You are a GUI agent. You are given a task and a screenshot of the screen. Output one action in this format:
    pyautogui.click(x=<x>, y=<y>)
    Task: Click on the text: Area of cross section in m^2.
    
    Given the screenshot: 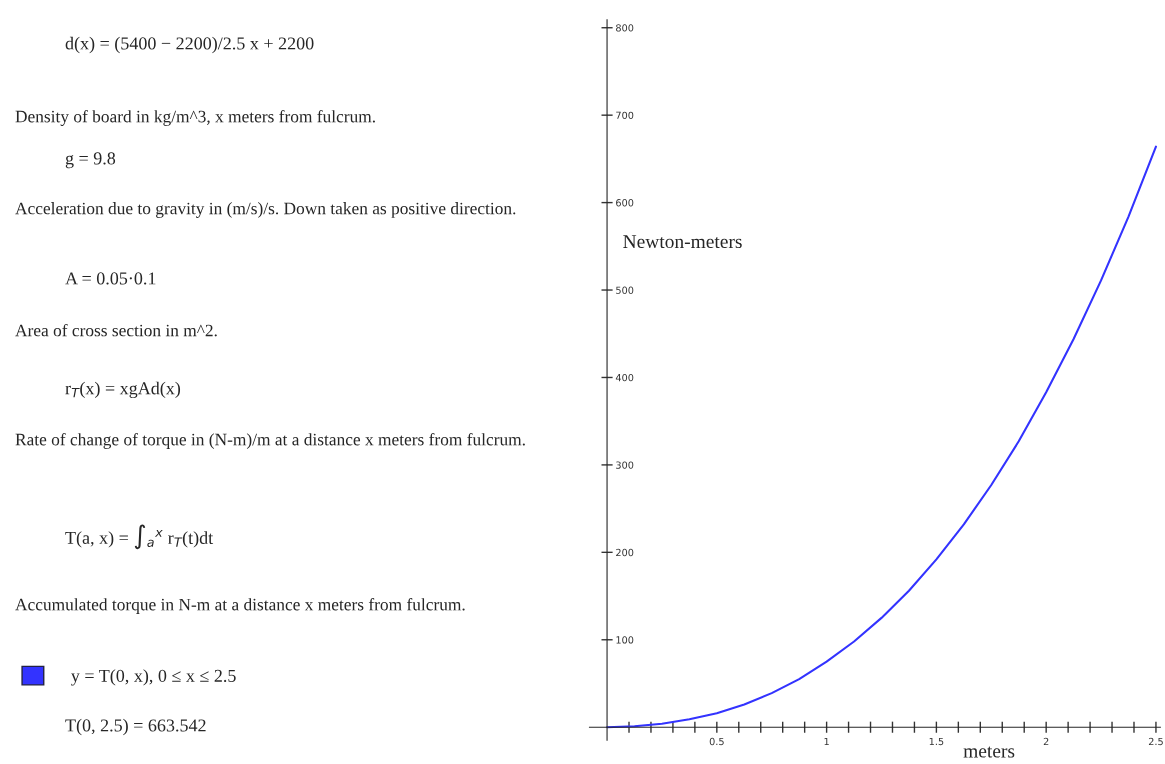 What is the action you would take?
    pyautogui.click(x=116, y=330)
    